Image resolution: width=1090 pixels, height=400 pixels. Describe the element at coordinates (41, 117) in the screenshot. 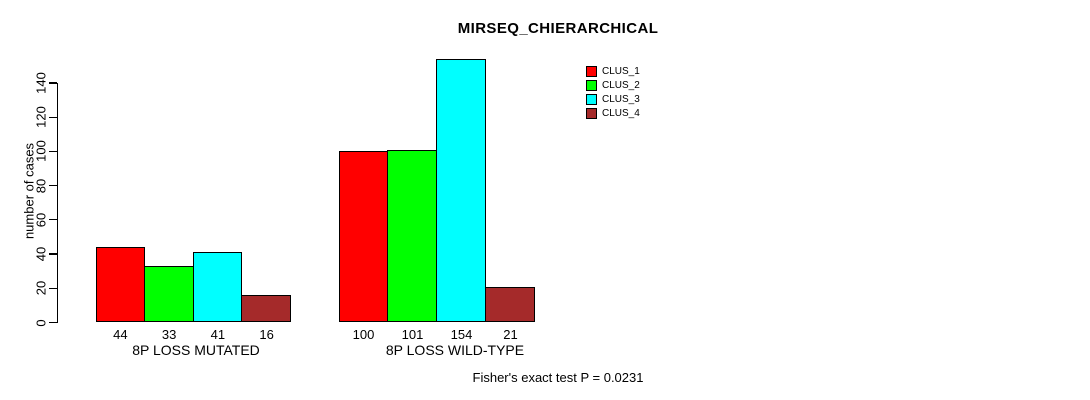

I see `y-tick-label: 120` at that location.